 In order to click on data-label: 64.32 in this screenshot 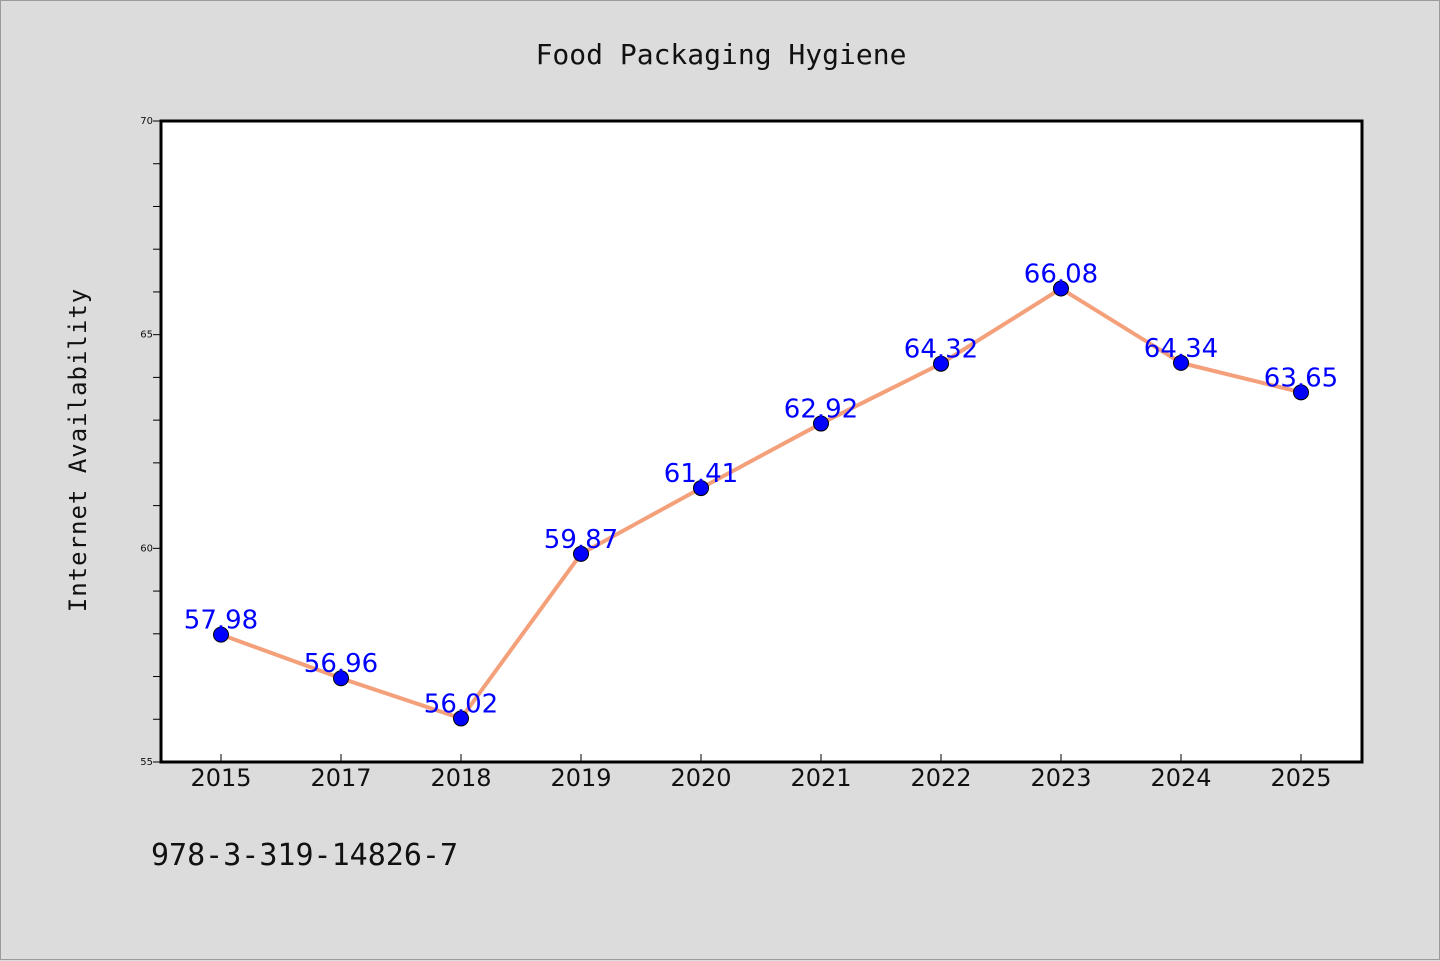, I will do `click(941, 350)`.